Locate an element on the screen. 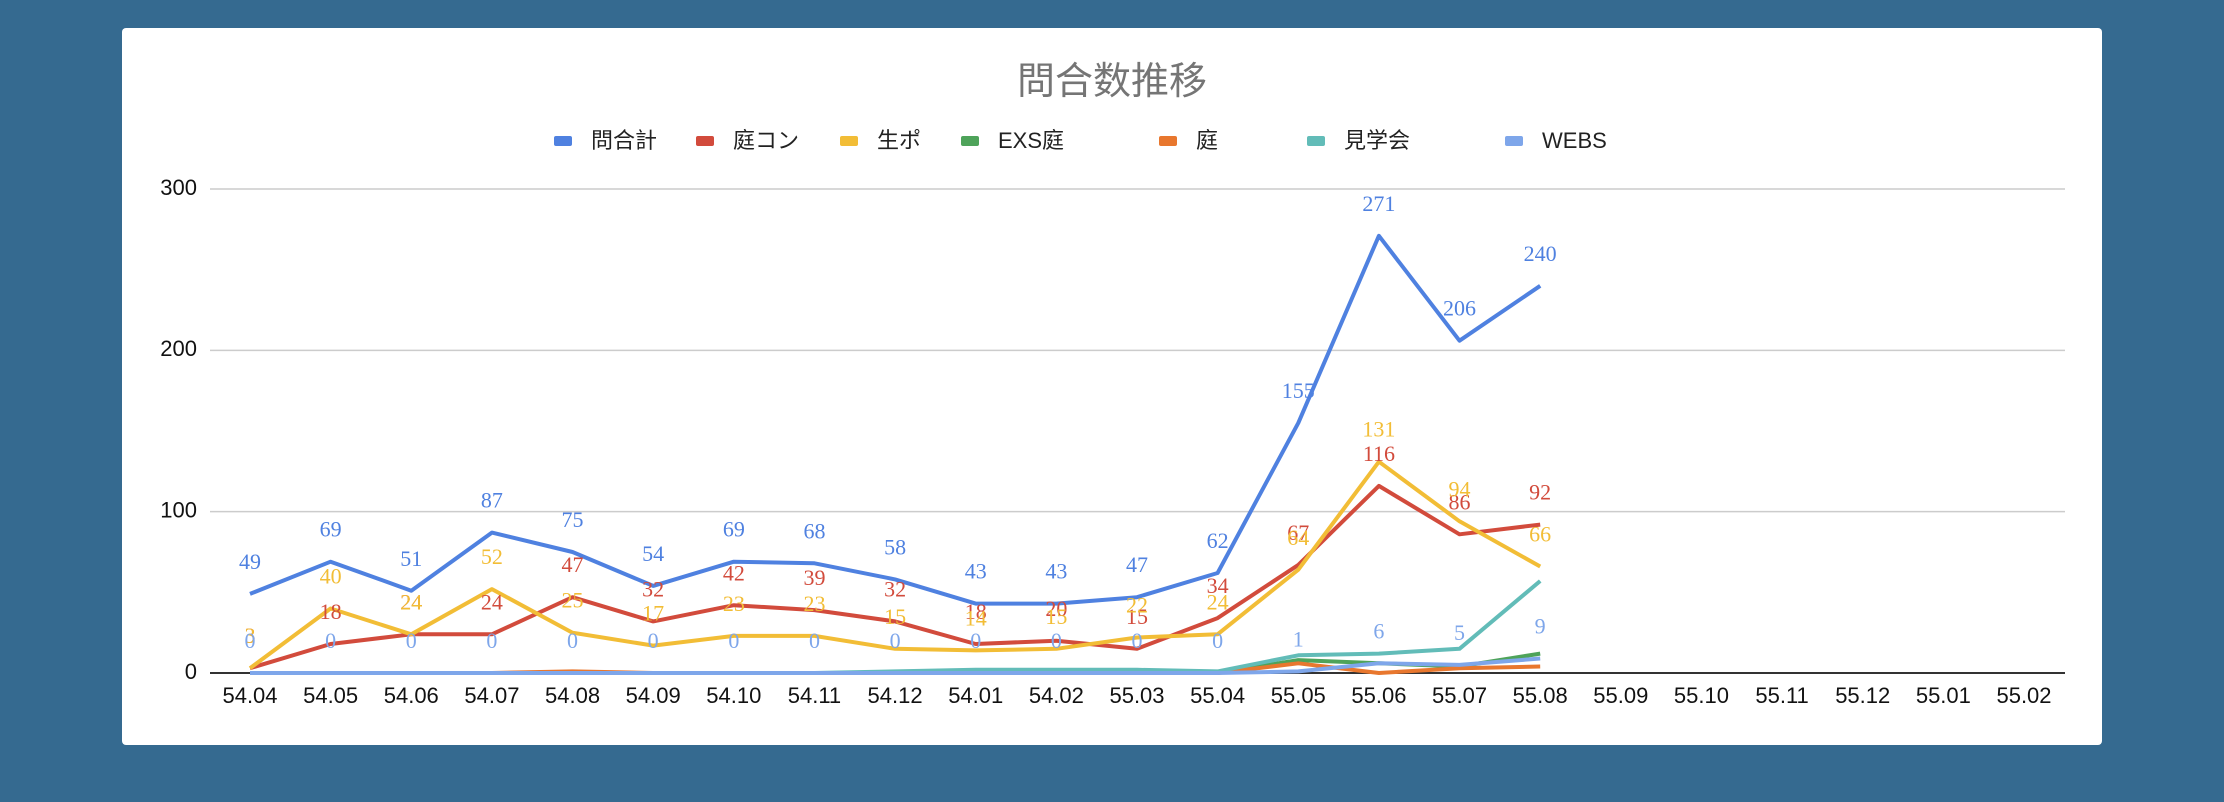 The image size is (2224, 802). x-tick-label: 55.09 is located at coordinates (1620, 695).